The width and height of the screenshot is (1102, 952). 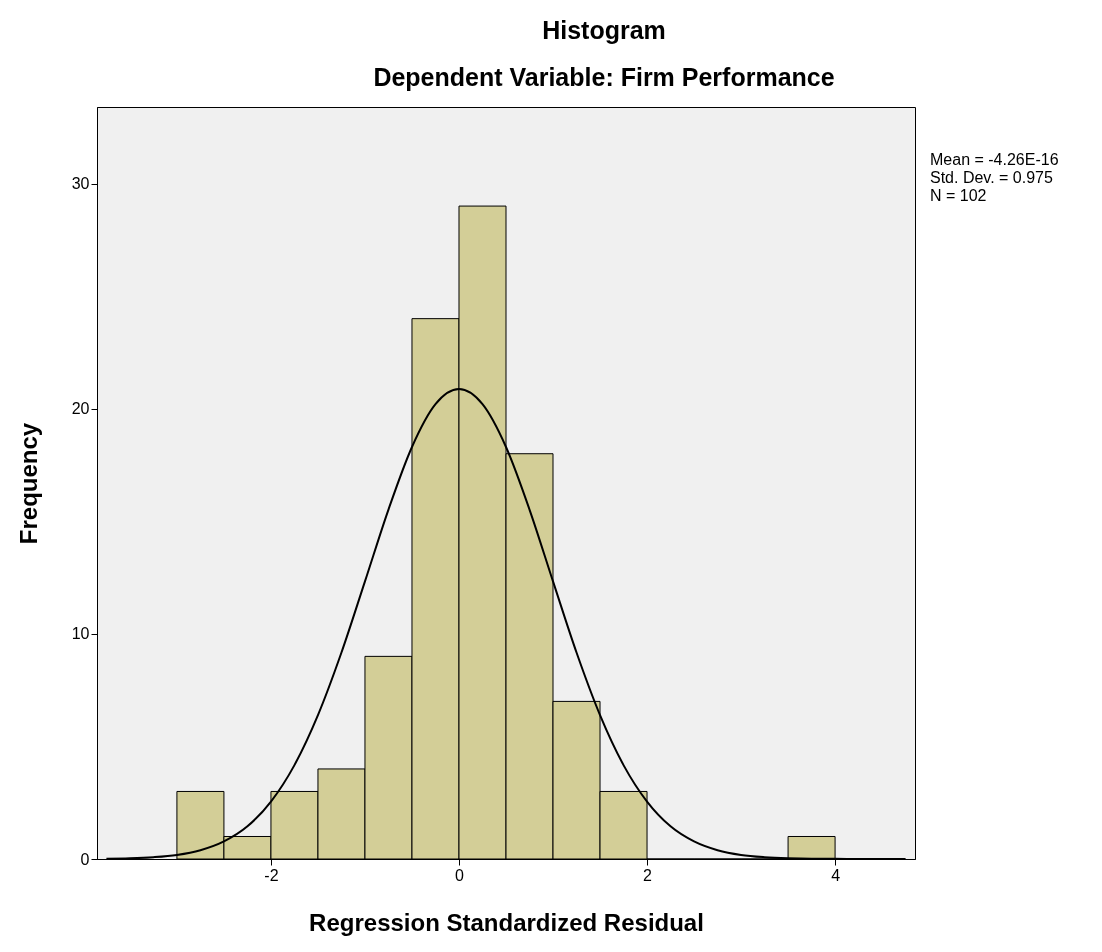 I want to click on y-tick-label: 20, so click(x=80, y=409).